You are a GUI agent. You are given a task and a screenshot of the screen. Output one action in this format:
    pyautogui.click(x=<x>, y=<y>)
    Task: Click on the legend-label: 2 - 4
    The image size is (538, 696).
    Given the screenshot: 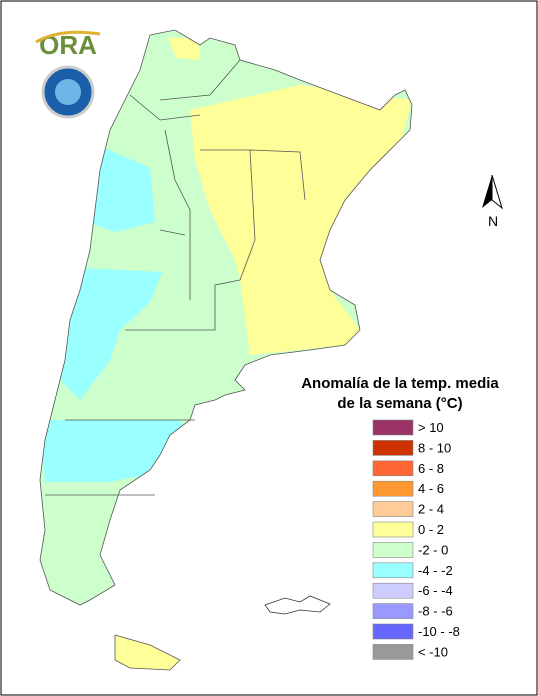 What is the action you would take?
    pyautogui.click(x=431, y=509)
    